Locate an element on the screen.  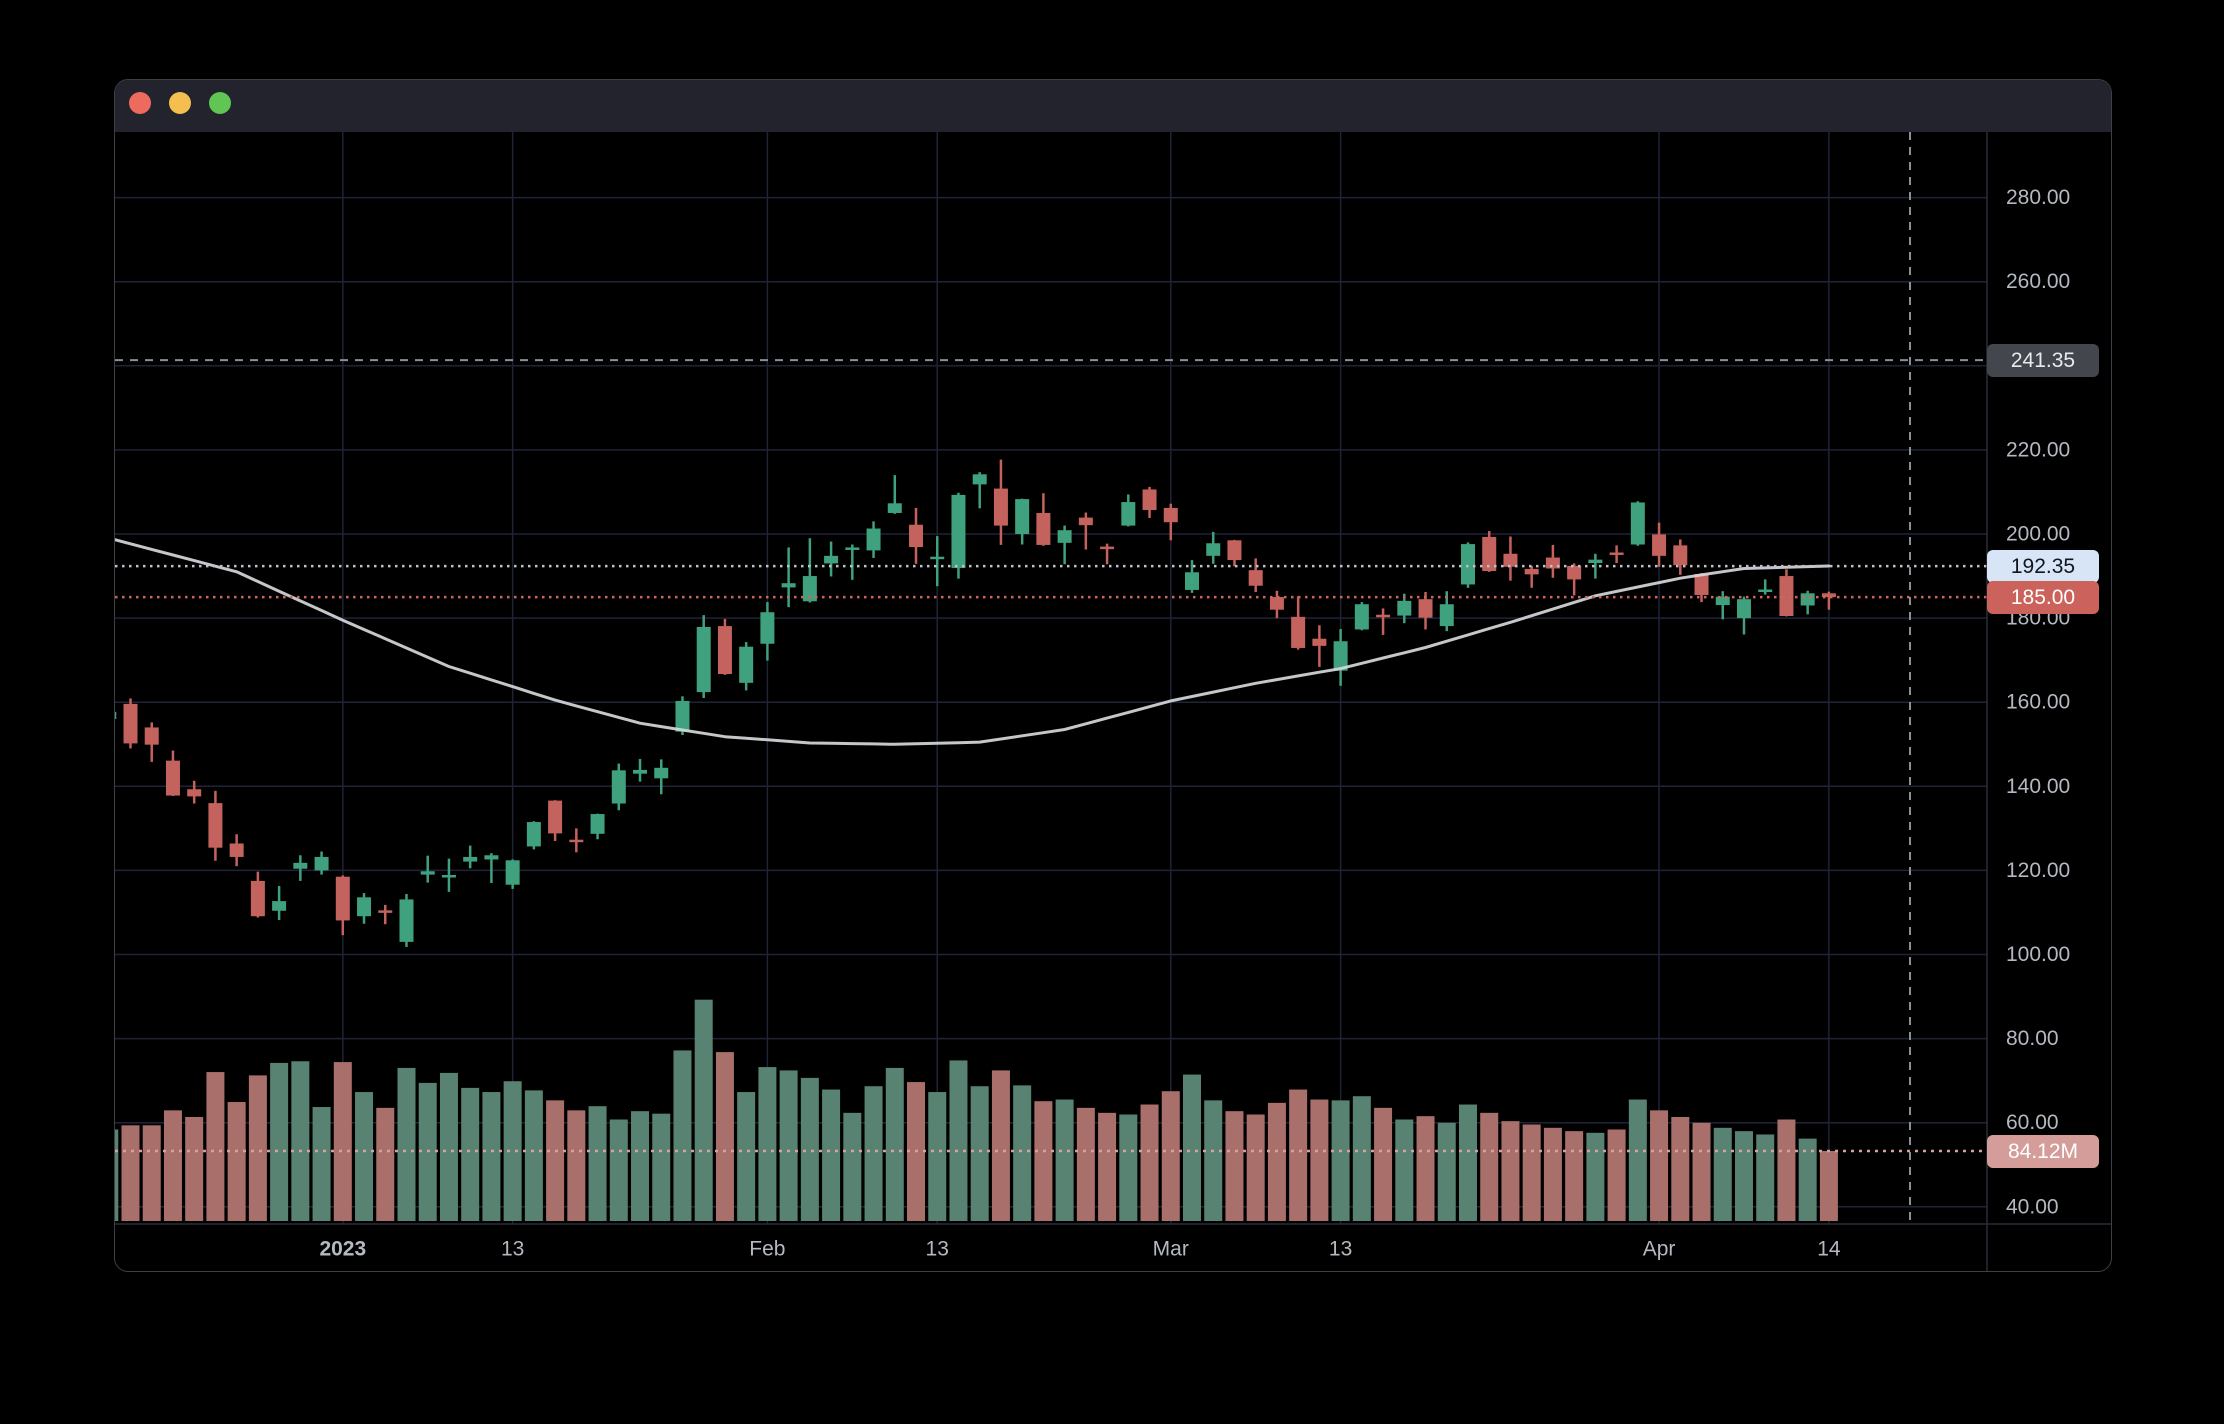
time-tick-label: Mar is located at coordinates (1171, 1249).